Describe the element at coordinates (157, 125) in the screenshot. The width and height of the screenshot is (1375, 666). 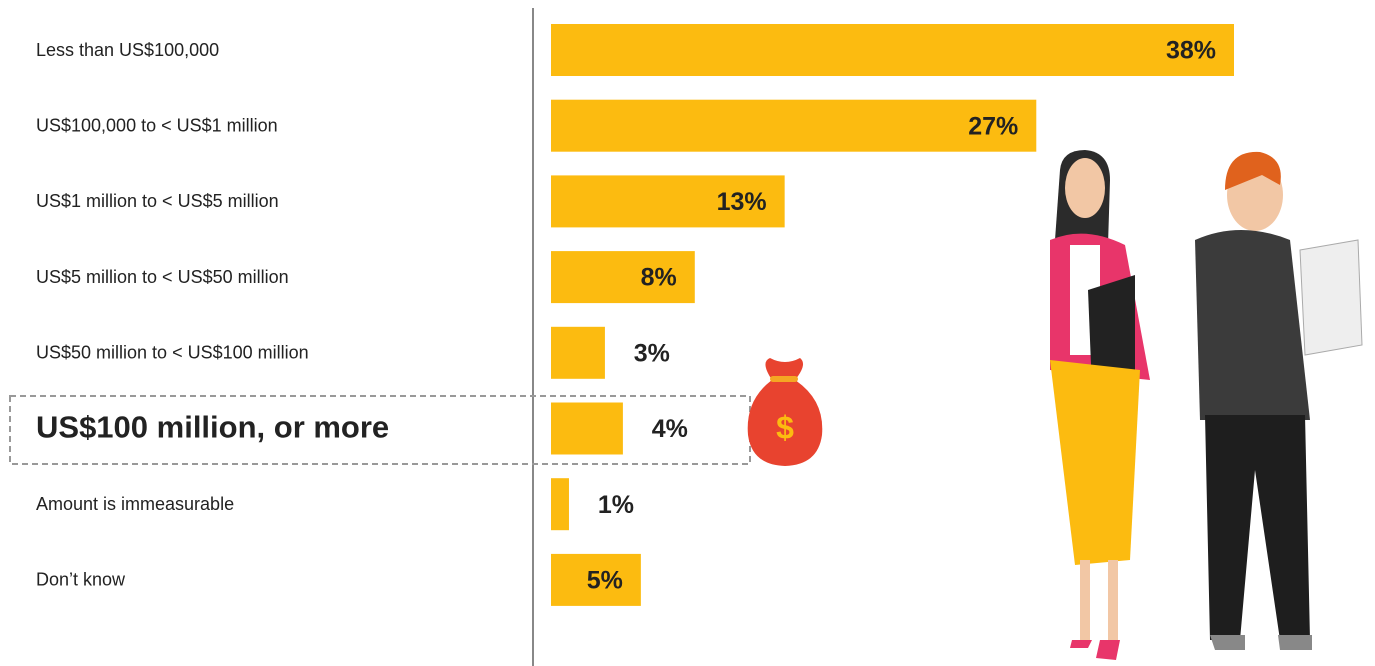
I see `category-label: US$100,000 to < US$1 million` at that location.